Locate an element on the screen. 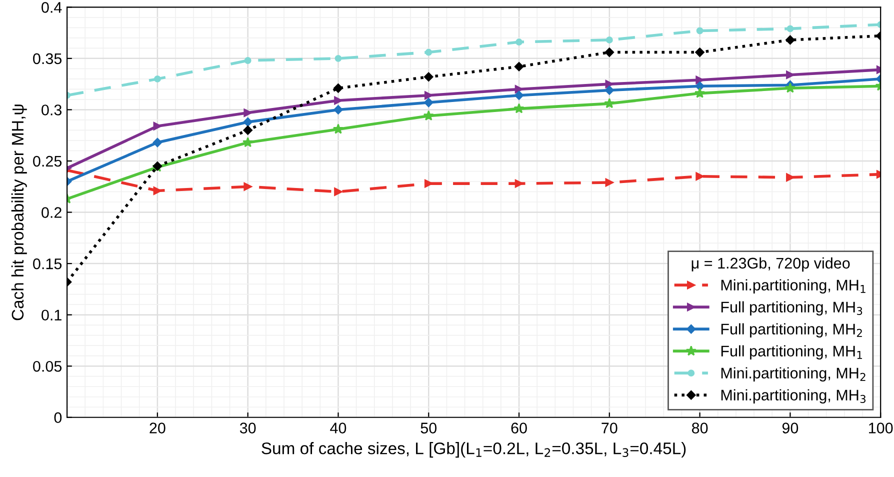 The image size is (894, 477). y-tick-label: 0 is located at coordinates (58, 418).